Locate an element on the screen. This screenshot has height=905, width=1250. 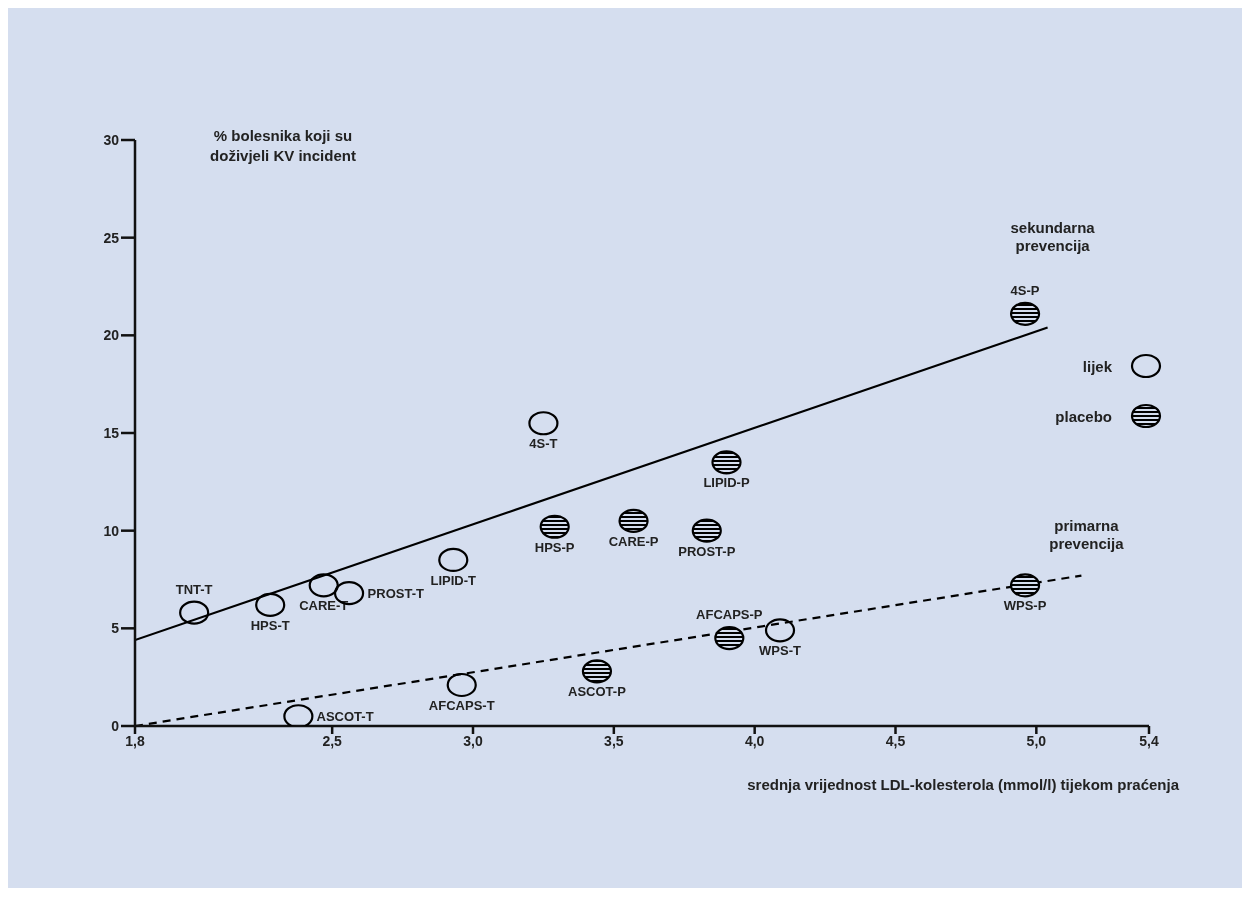
y-tick-label: 25 is located at coordinates (111, 237).